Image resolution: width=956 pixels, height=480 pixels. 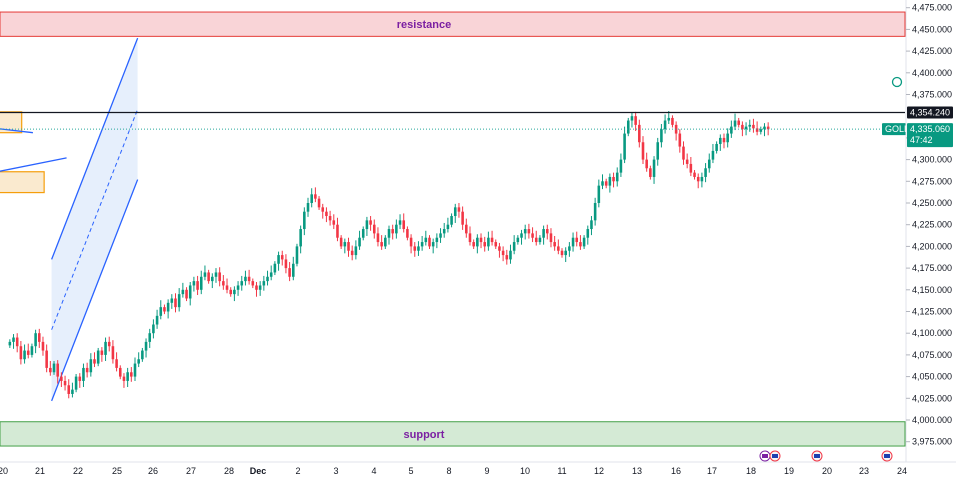 I want to click on current-price-tag-bg, so click(x=930, y=135).